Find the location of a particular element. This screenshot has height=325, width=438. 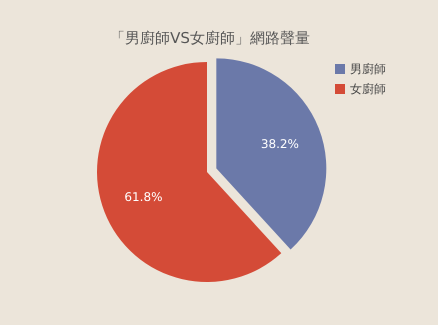

chart-title: 「男廚師VS女廚師」網路聲量 is located at coordinates (210, 38).